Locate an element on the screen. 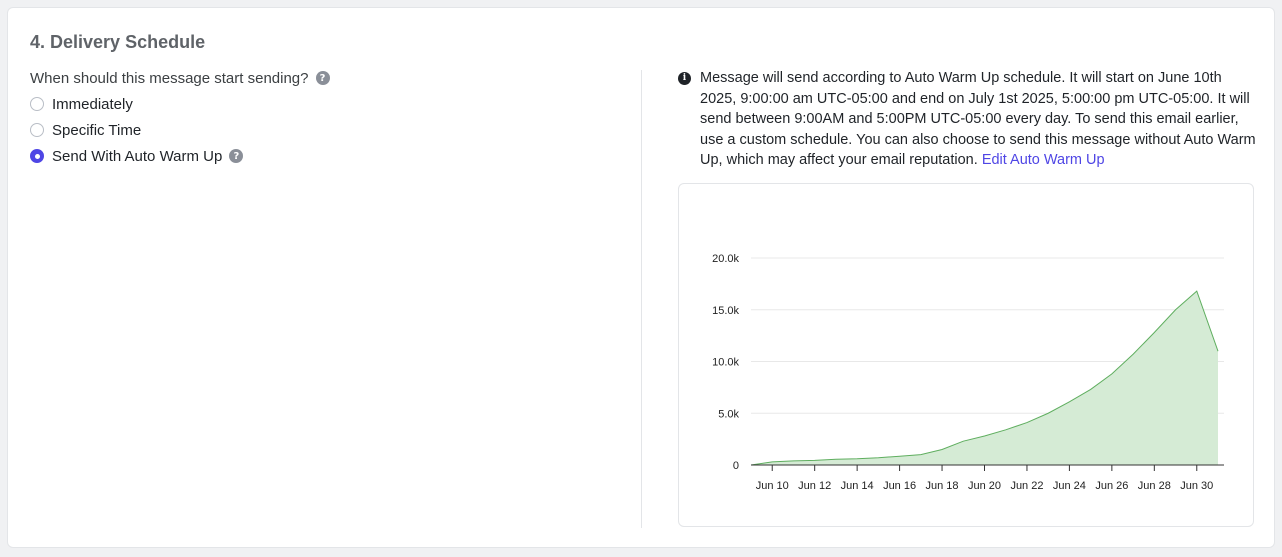 This screenshot has height=557, width=1282. x-tick-label: Jun 10 is located at coordinates (772, 486).